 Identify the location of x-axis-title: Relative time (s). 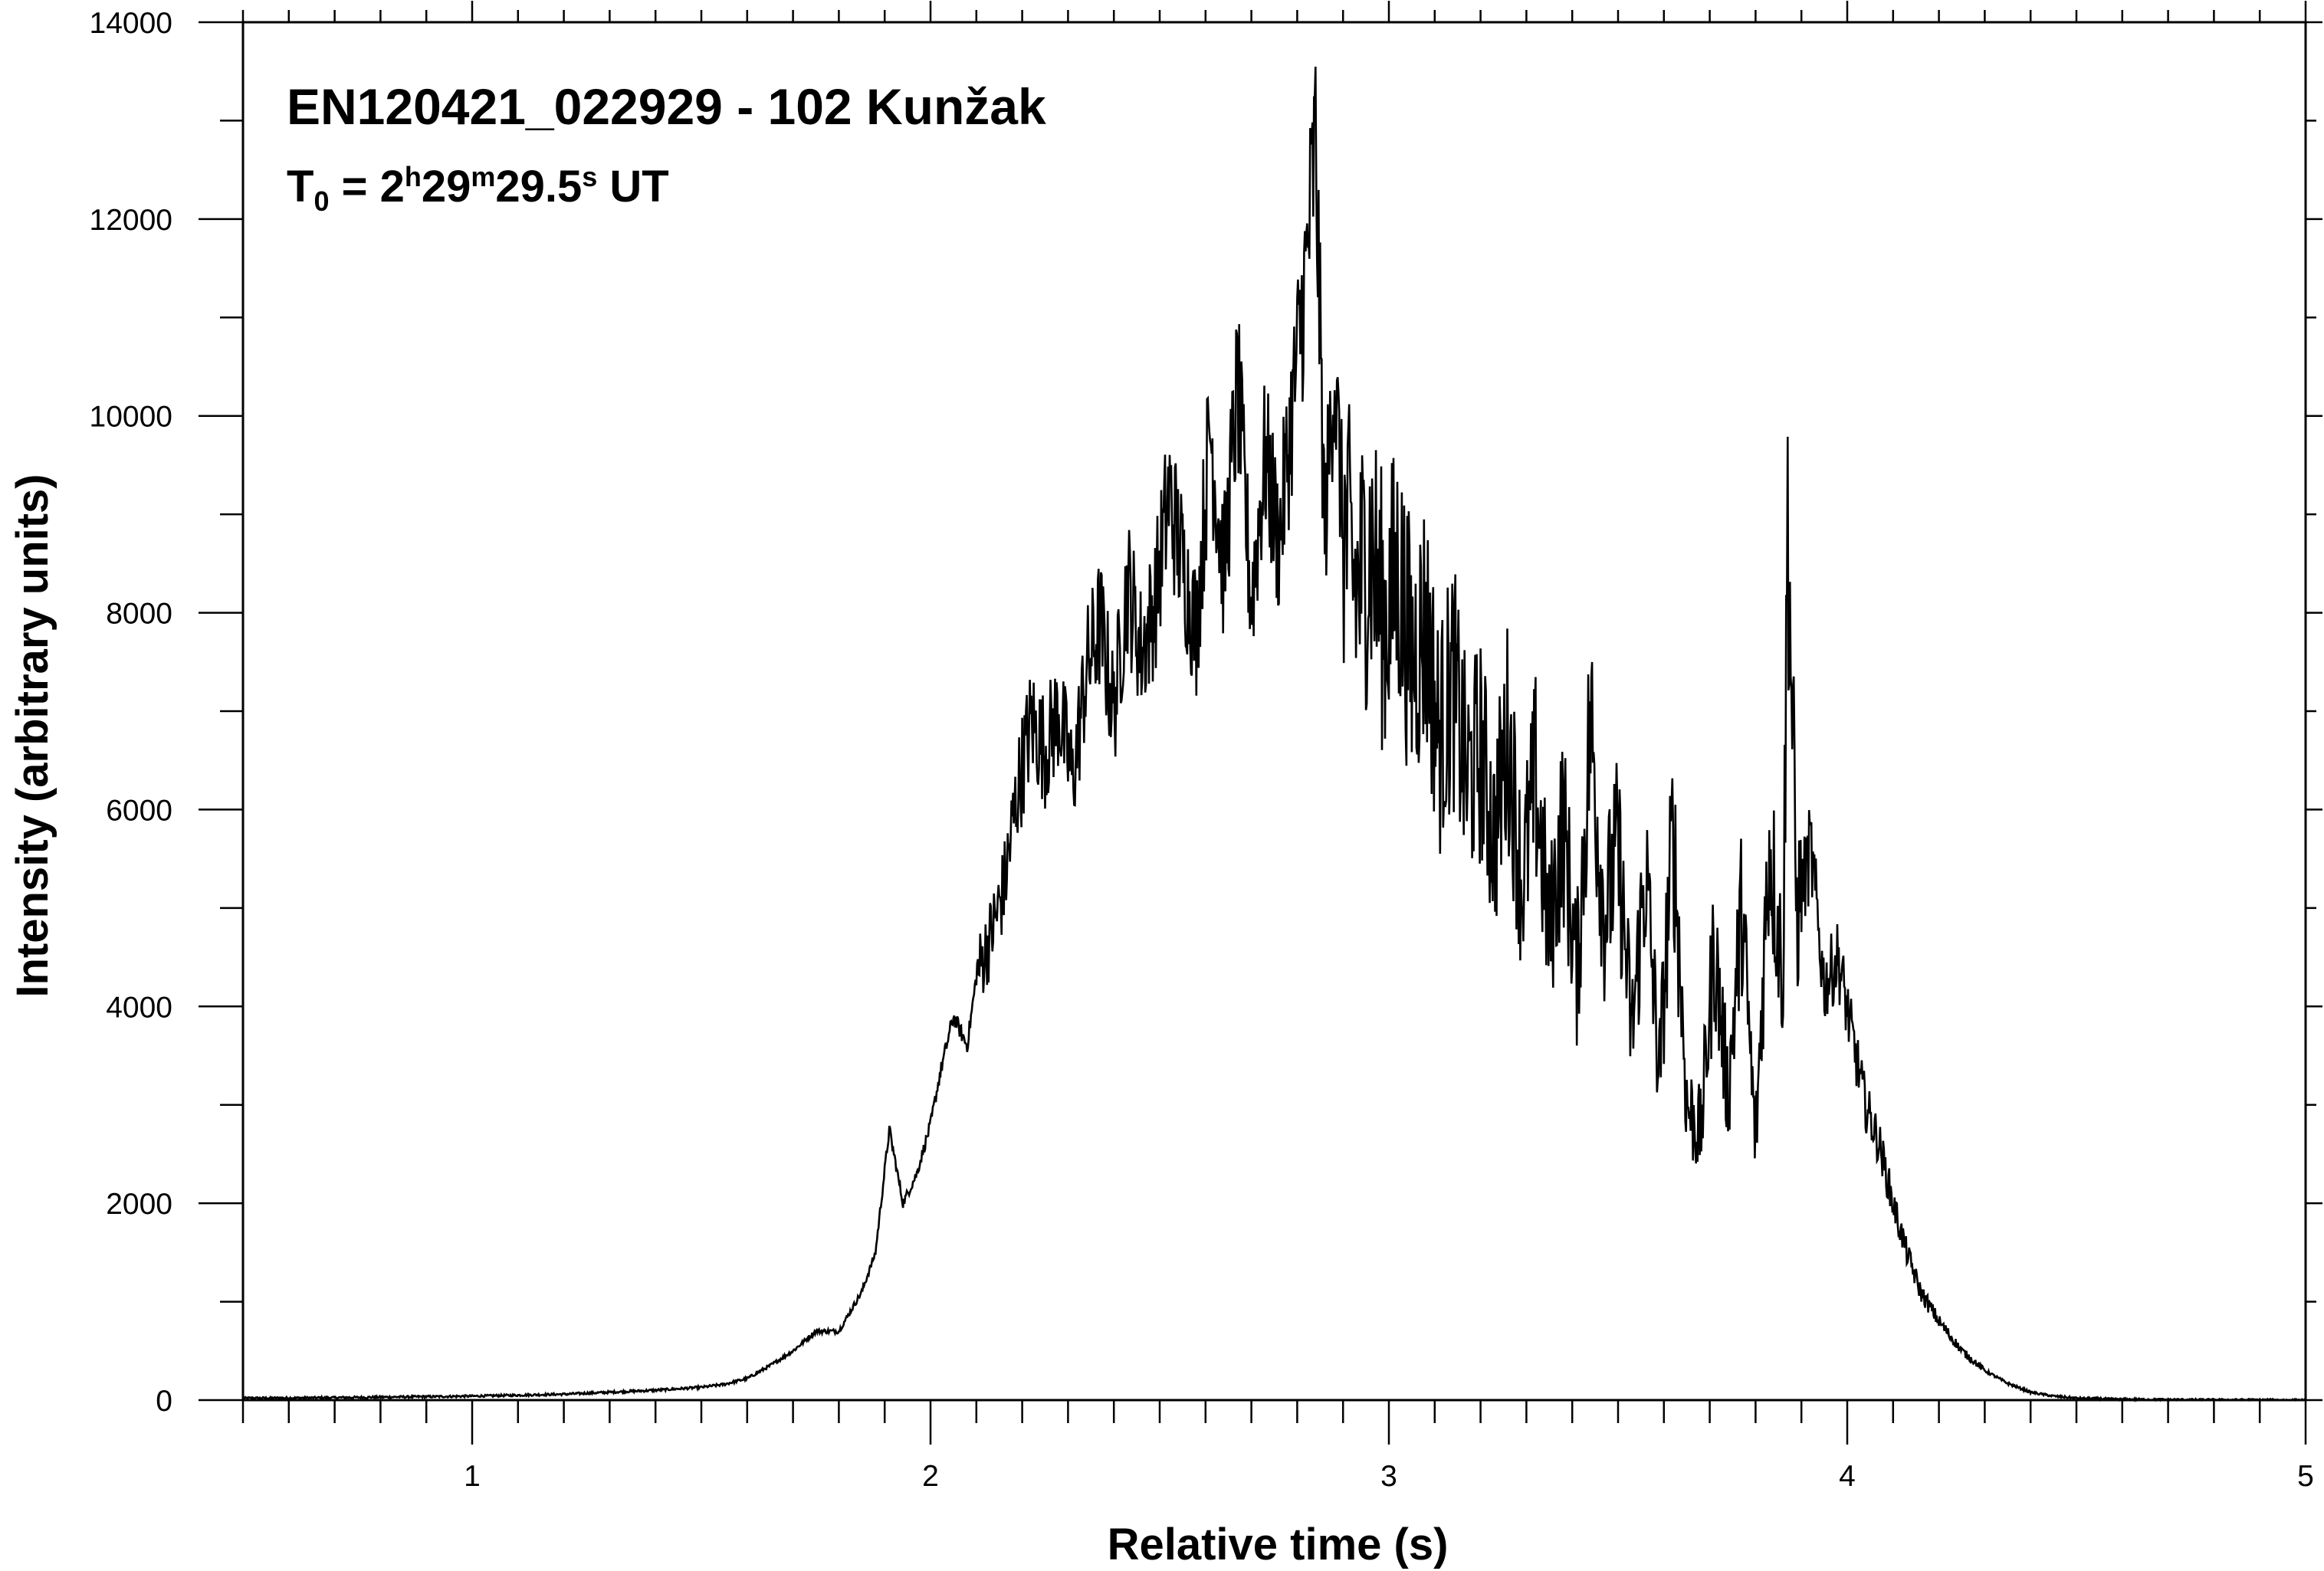
(1278, 1544).